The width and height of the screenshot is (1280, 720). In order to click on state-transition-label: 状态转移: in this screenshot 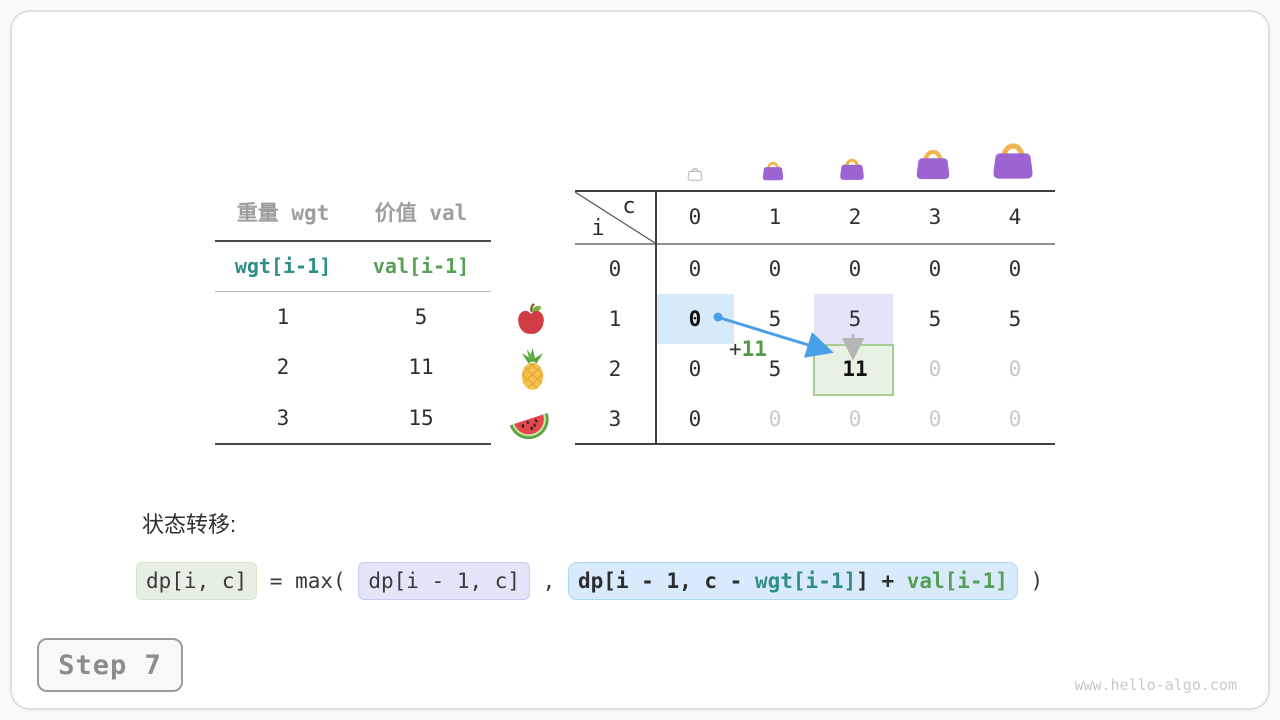, I will do `click(189, 524)`.